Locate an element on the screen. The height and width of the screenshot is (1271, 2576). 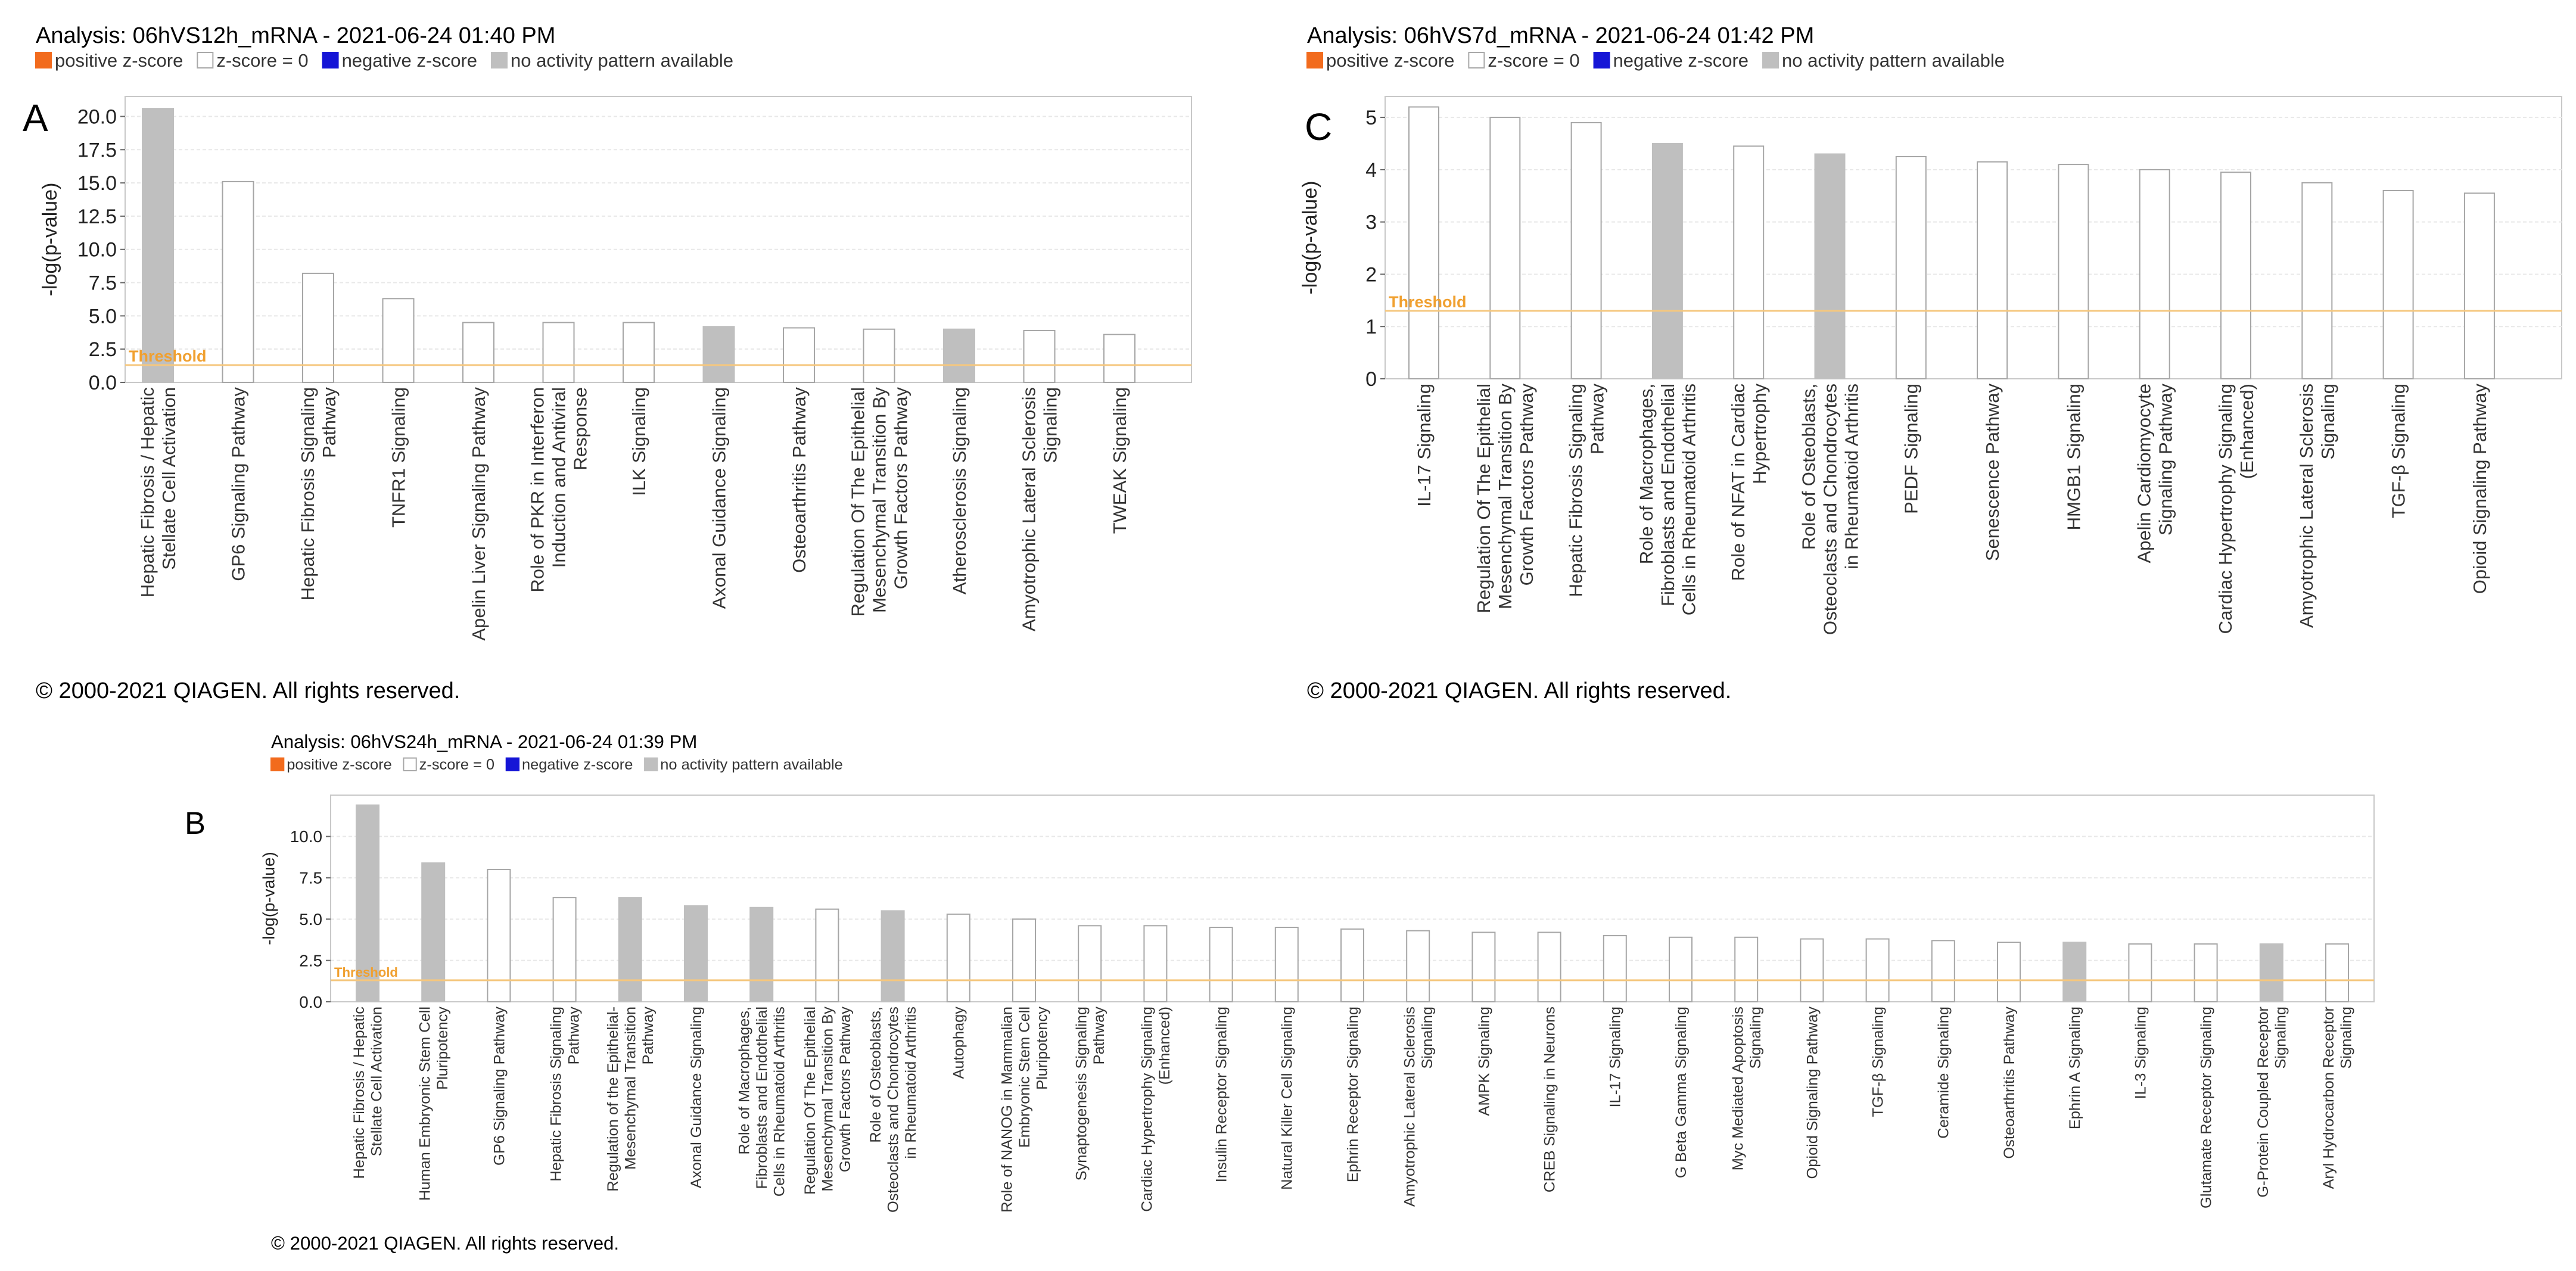
chart-b-xtick-label-9: Autophagy is located at coordinates (959, 1043).